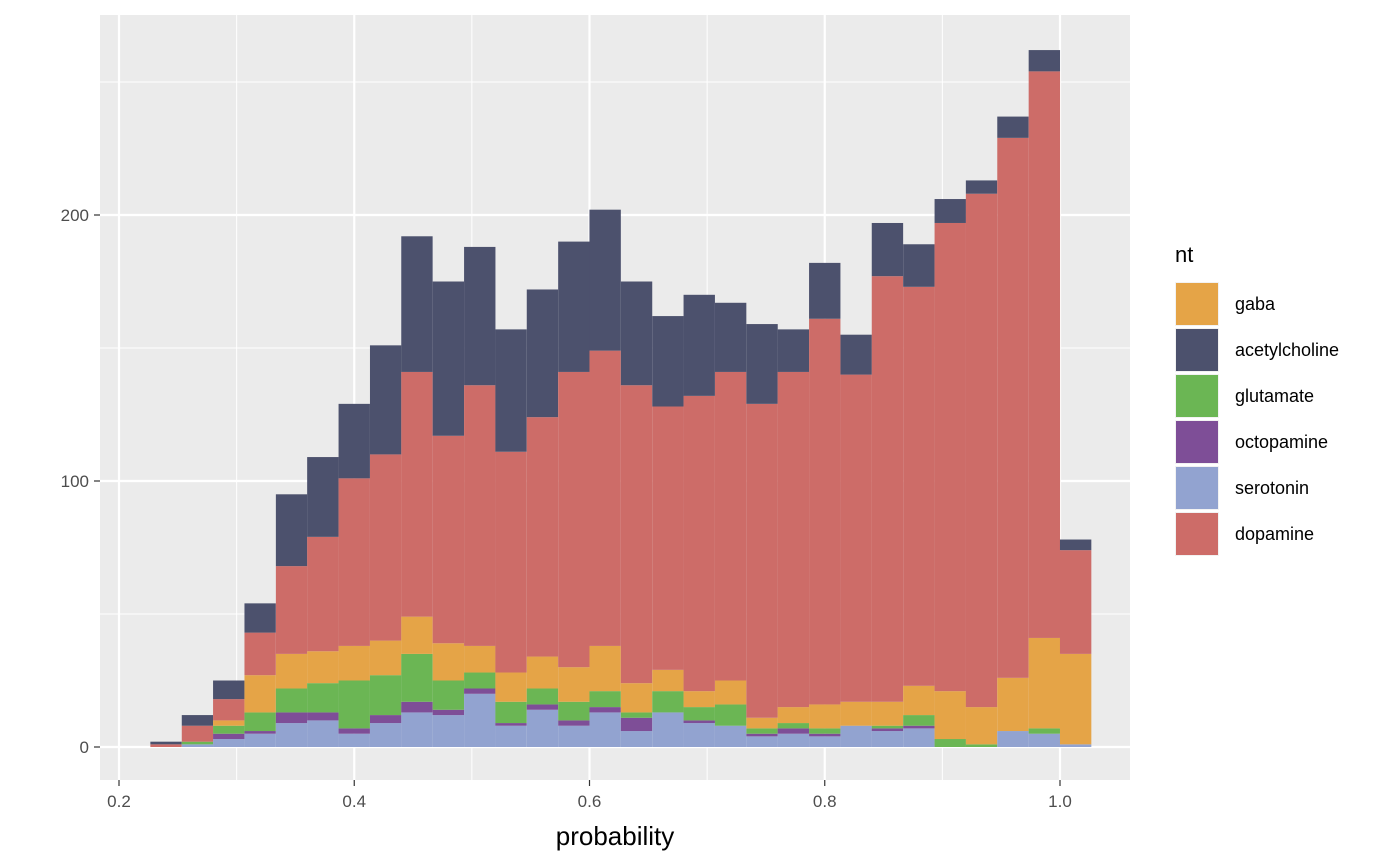 This screenshot has width=1400, height=866. What do you see at coordinates (1281, 442) in the screenshot?
I see `legend-label-octopamine: octopamine` at bounding box center [1281, 442].